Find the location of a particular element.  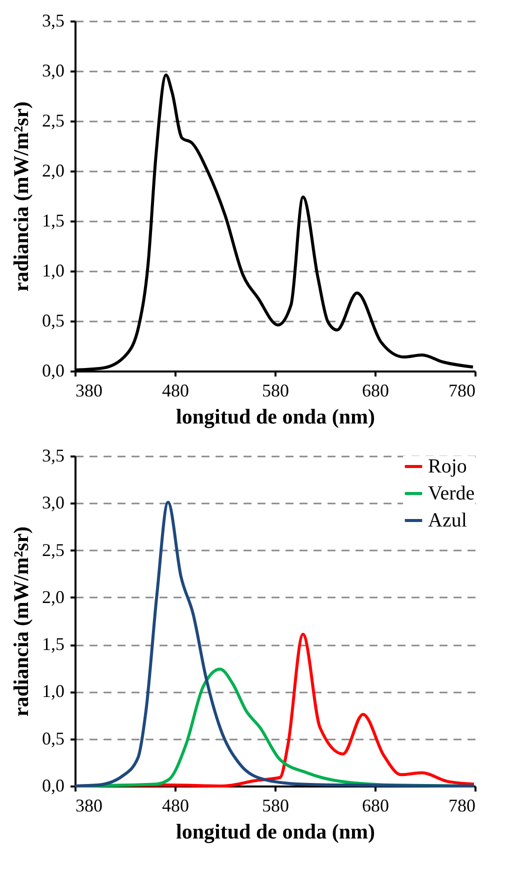

legend-label: Verde is located at coordinates (451, 493).